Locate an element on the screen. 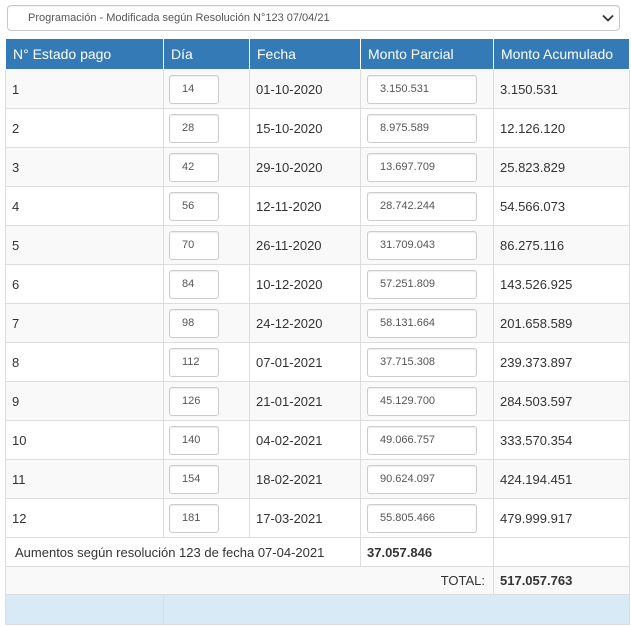  table-row: 10 140 04-02-2021 49.066.757 333.570.354 is located at coordinates (317, 440).